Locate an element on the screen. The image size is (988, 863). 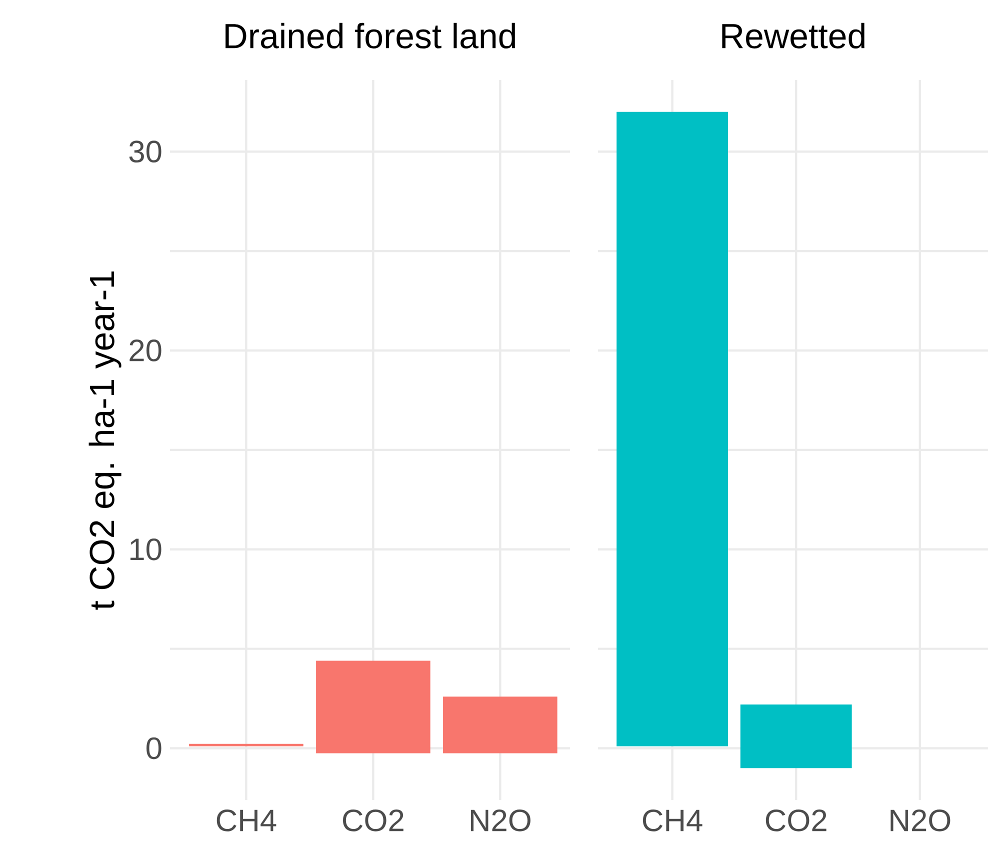
y-axis-title: t CO2 eq. ha-1 year-1 is located at coordinates (105, 441).